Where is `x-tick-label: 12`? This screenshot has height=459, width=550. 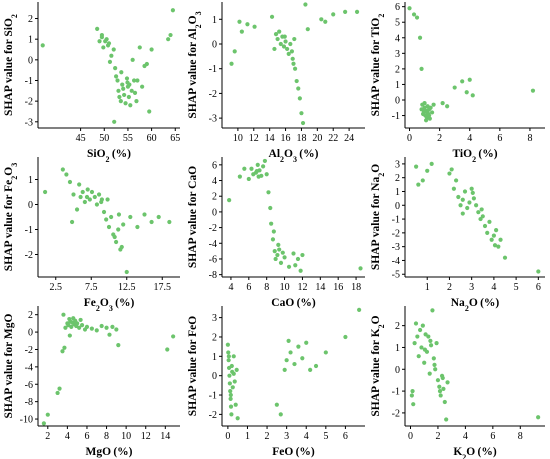
x-tick-label: 12 is located at coordinates (302, 287).